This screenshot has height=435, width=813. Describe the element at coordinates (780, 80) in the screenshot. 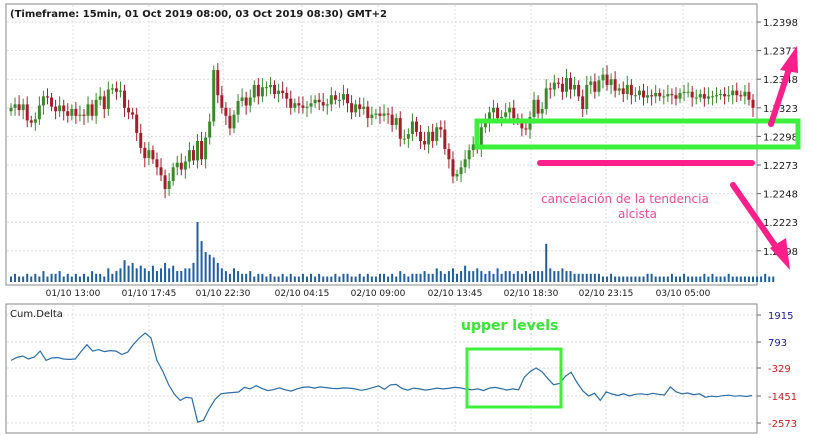

I see `price-tick-label: 1.2348` at that location.